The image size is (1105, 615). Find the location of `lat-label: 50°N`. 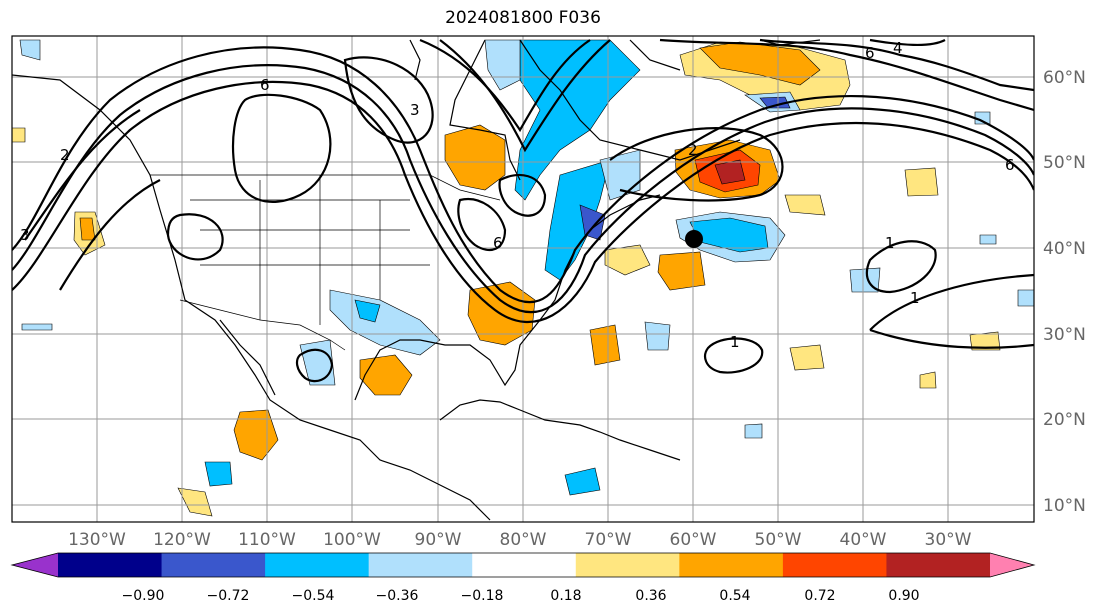

lat-label: 50°N is located at coordinates (1064, 163).